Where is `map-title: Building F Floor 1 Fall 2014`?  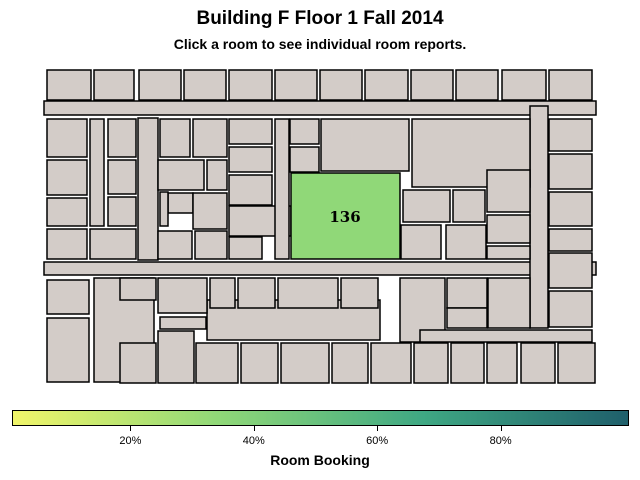 map-title: Building F Floor 1 Fall 2014 is located at coordinates (320, 18).